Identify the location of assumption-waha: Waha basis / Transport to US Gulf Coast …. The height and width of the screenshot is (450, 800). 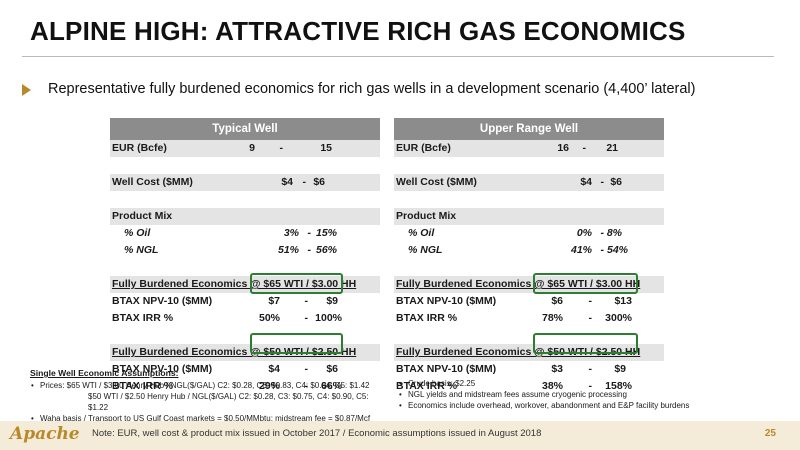
(205, 418).